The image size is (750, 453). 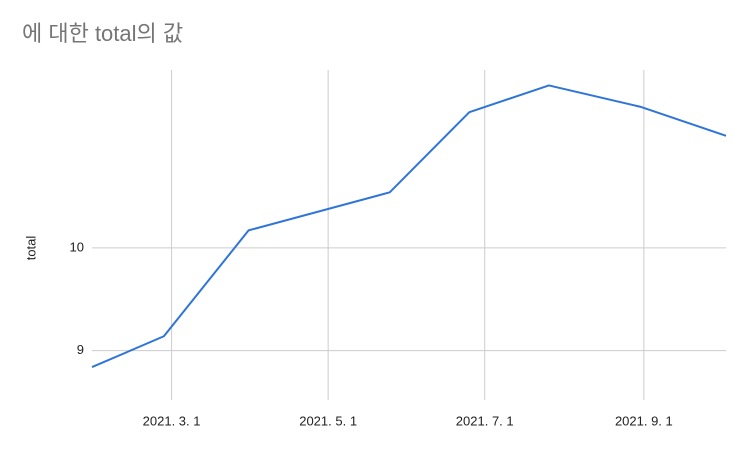 I want to click on x-tick-label: 2021. 7. 1, so click(x=485, y=420).